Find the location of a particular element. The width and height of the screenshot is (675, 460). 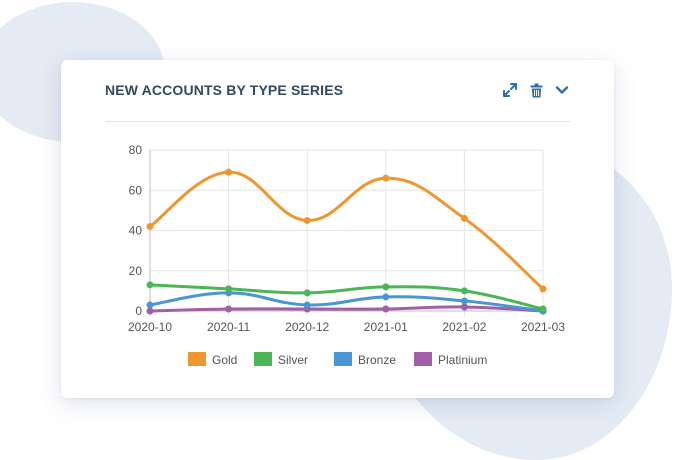

y-tick-label: 0 is located at coordinates (138, 311).